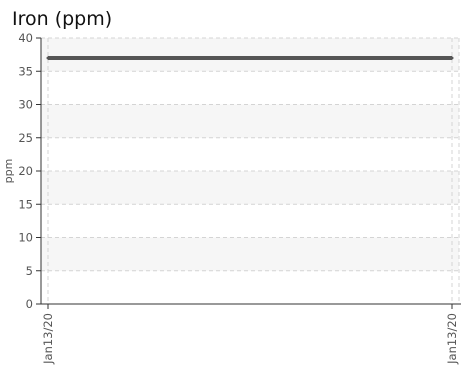 The height and width of the screenshot is (370, 466). I want to click on y-tick-label: 40, so click(25, 38).